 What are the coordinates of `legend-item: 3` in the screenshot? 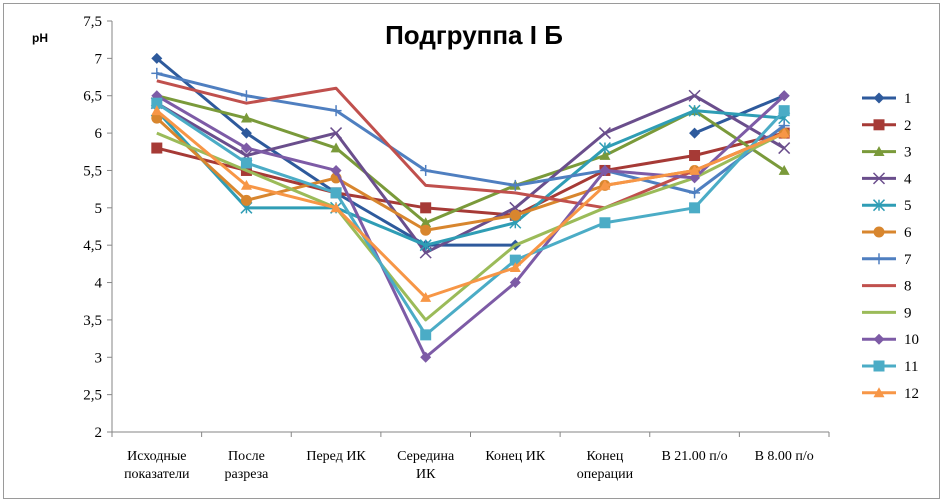 It's located at (887, 153).